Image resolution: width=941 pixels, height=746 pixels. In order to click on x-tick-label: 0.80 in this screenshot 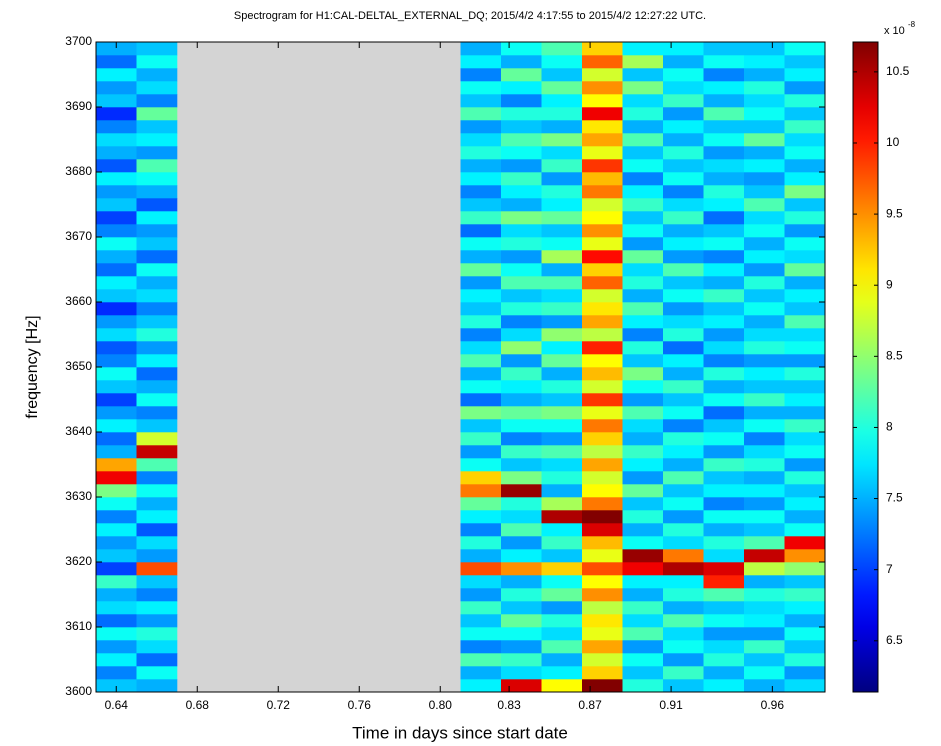, I will do `click(441, 705)`.